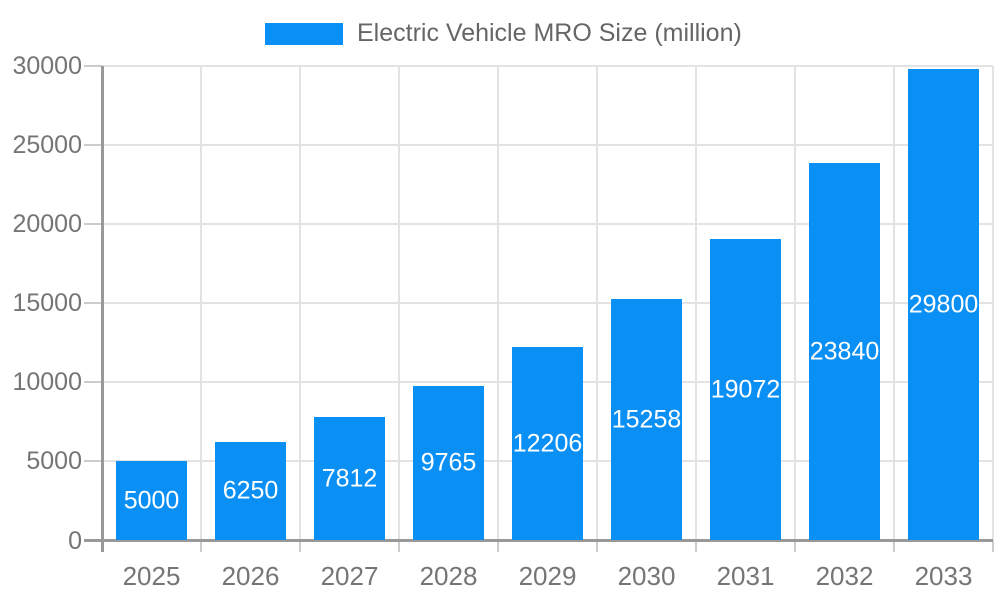 The image size is (1000, 600). I want to click on bar-2025: 5000, so click(151, 501).